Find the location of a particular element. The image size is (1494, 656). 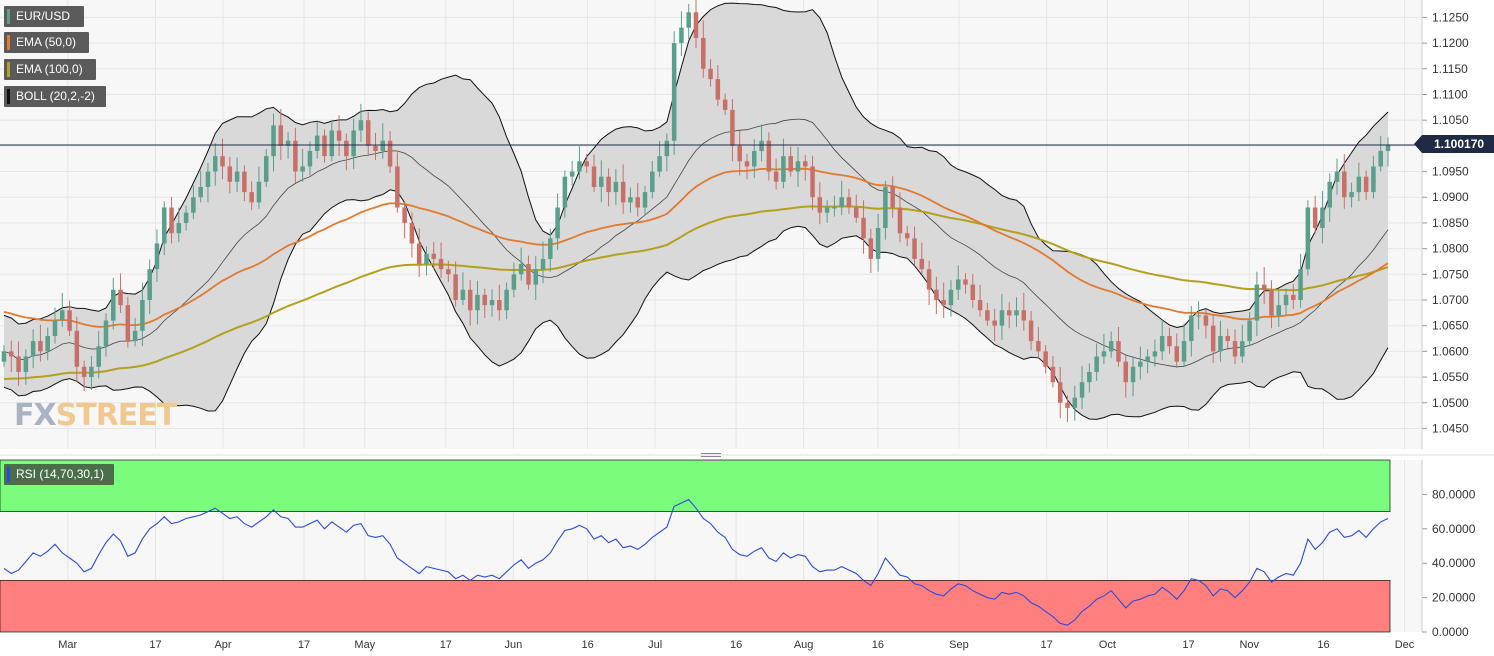

legend-rsi-swatch is located at coordinates (8, 474).